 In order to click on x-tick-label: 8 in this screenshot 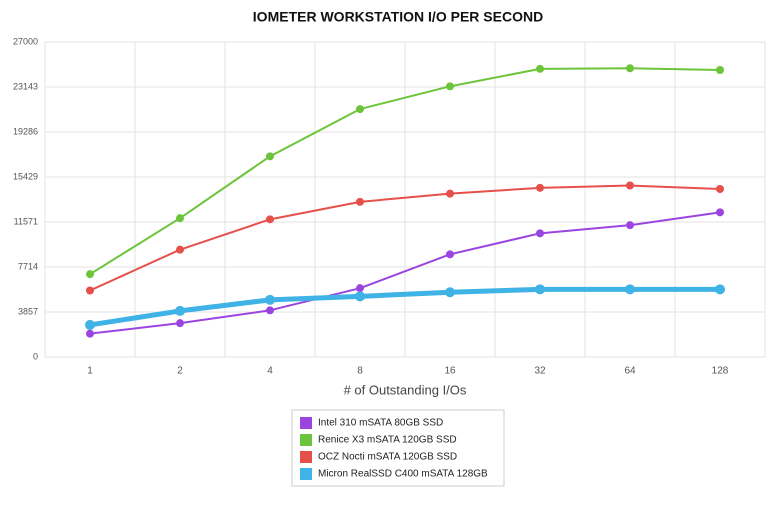, I will do `click(360, 371)`.